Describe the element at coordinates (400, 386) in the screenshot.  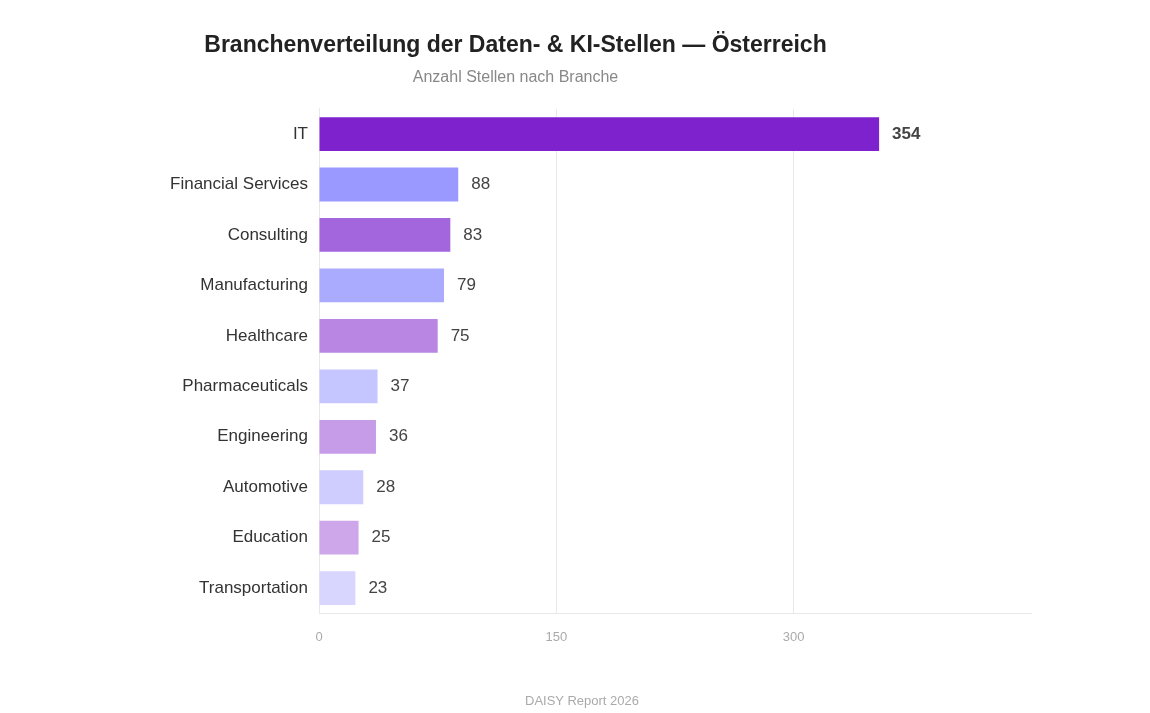
I see `data-label: 37` at that location.